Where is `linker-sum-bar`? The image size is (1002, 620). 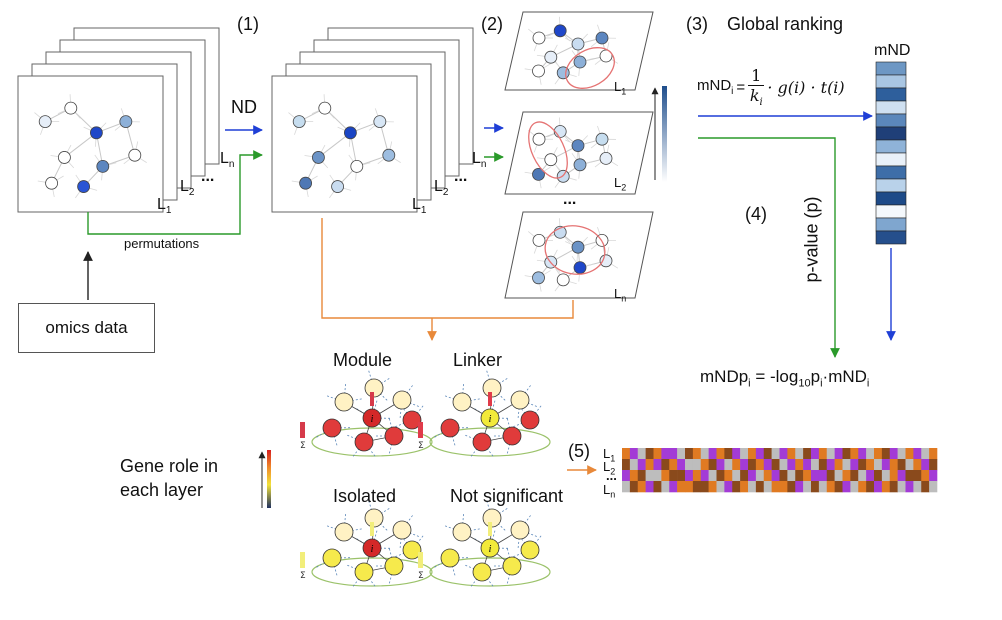 linker-sum-bar is located at coordinates (420, 430).